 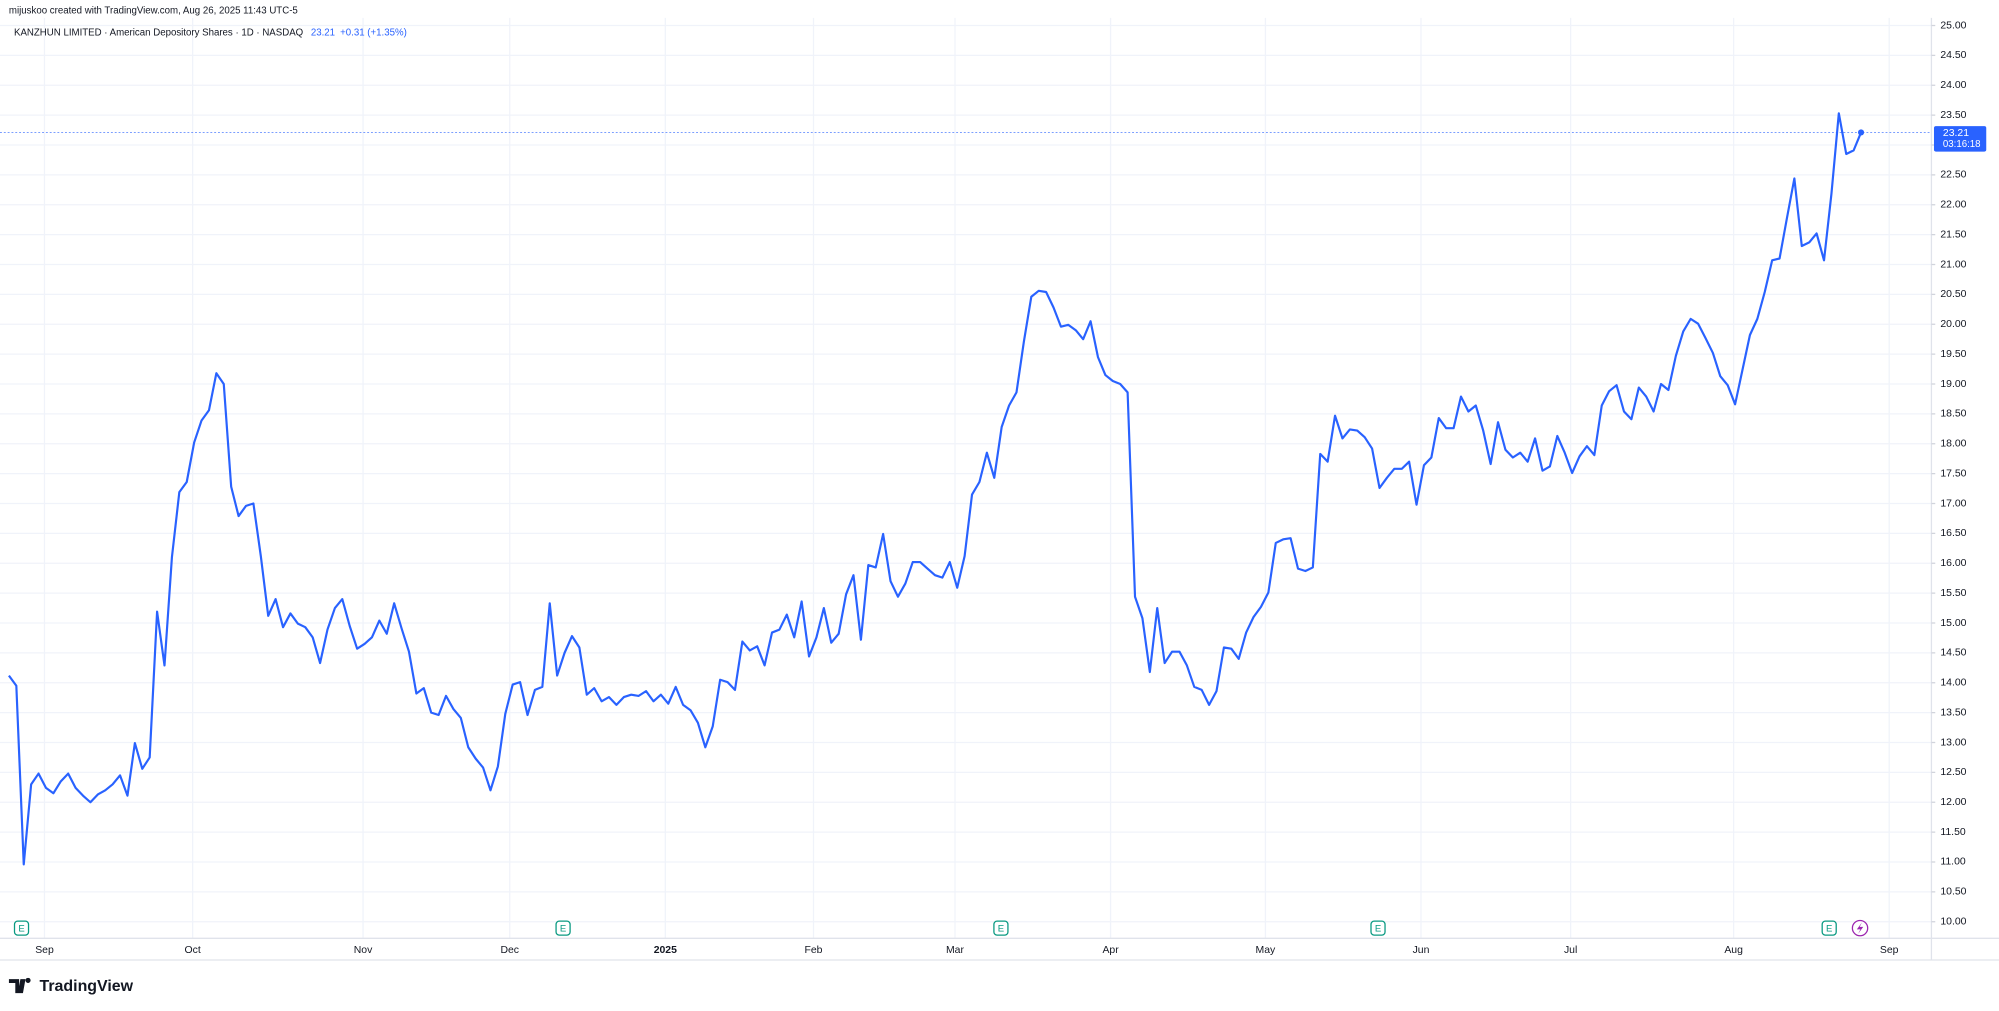 I want to click on price-badge, so click(x=1960, y=139).